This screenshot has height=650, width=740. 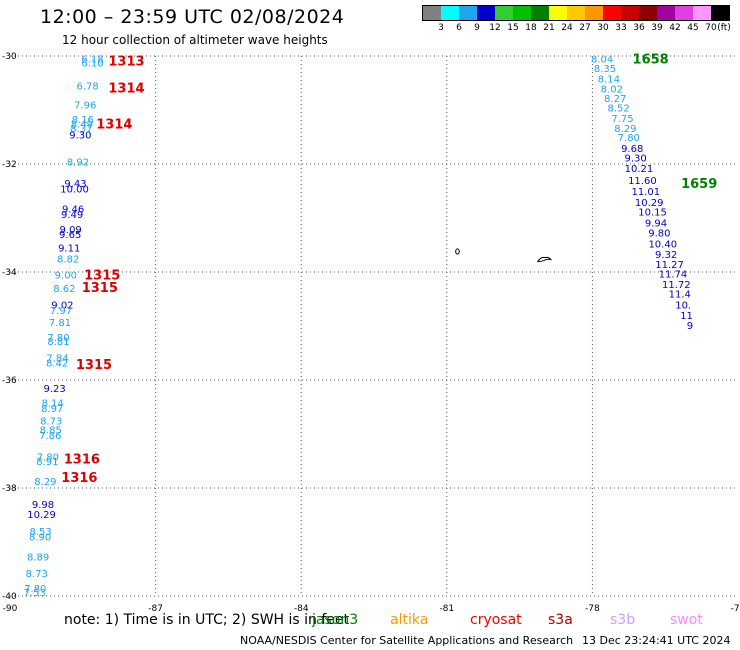 I want to click on map-title: 12:00 – 23:59 UTC 02/08/2024, so click(x=192, y=17).